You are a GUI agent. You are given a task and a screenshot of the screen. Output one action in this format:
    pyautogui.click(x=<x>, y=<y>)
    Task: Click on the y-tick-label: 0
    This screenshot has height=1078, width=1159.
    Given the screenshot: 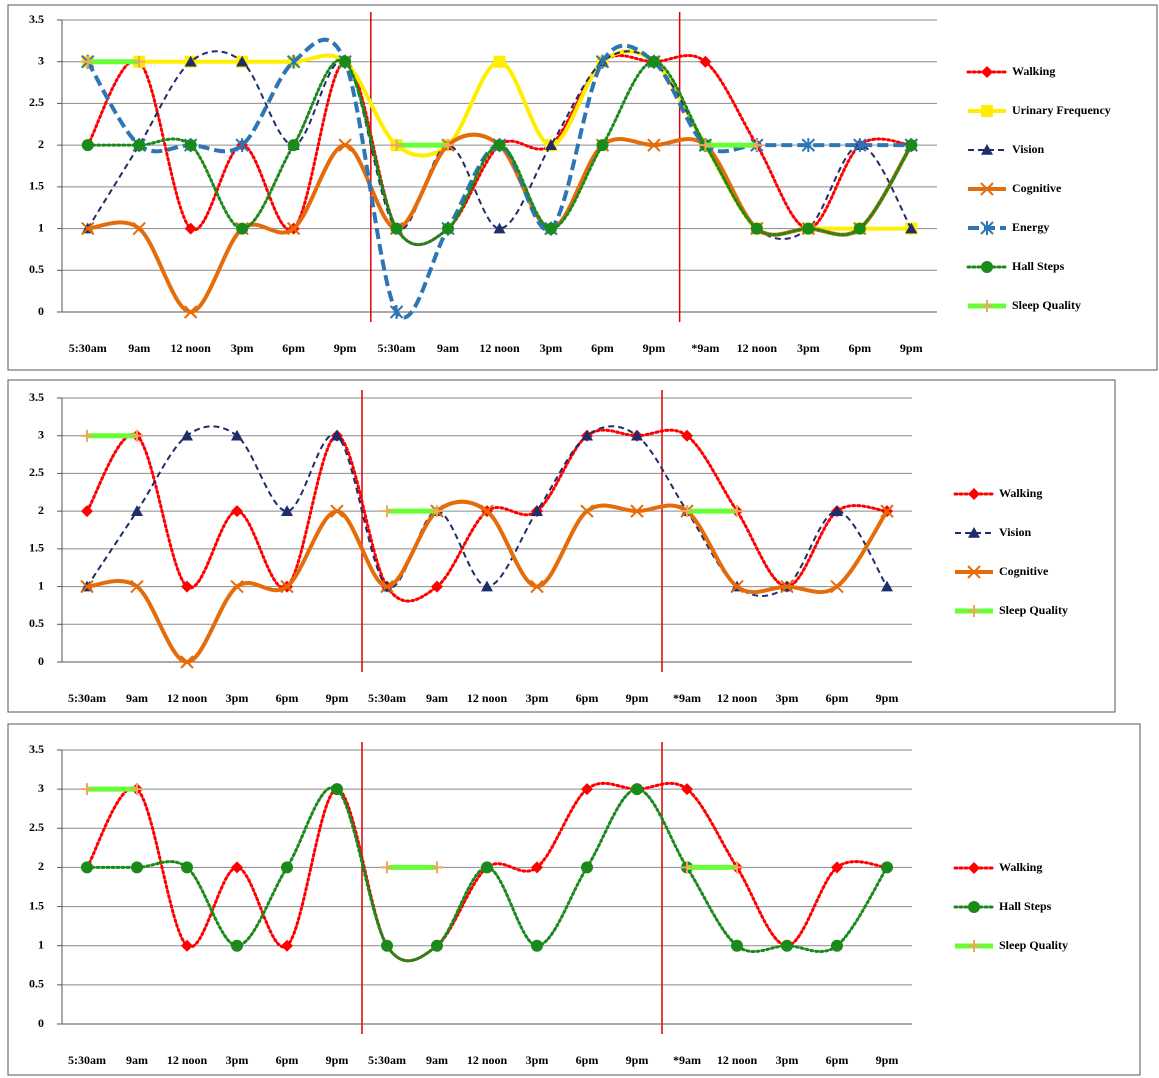 What is the action you would take?
    pyautogui.click(x=41, y=661)
    